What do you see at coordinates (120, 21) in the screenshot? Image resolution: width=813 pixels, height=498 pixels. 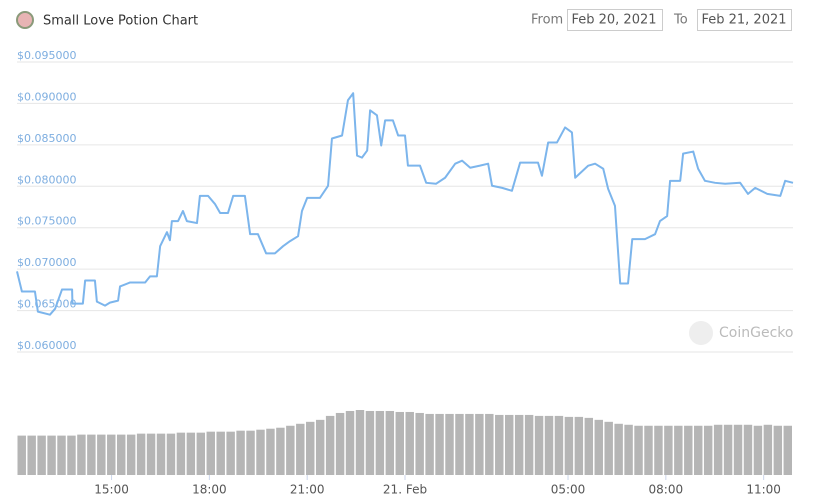 I see `chart-title: Small Love Potion Chart` at bounding box center [120, 21].